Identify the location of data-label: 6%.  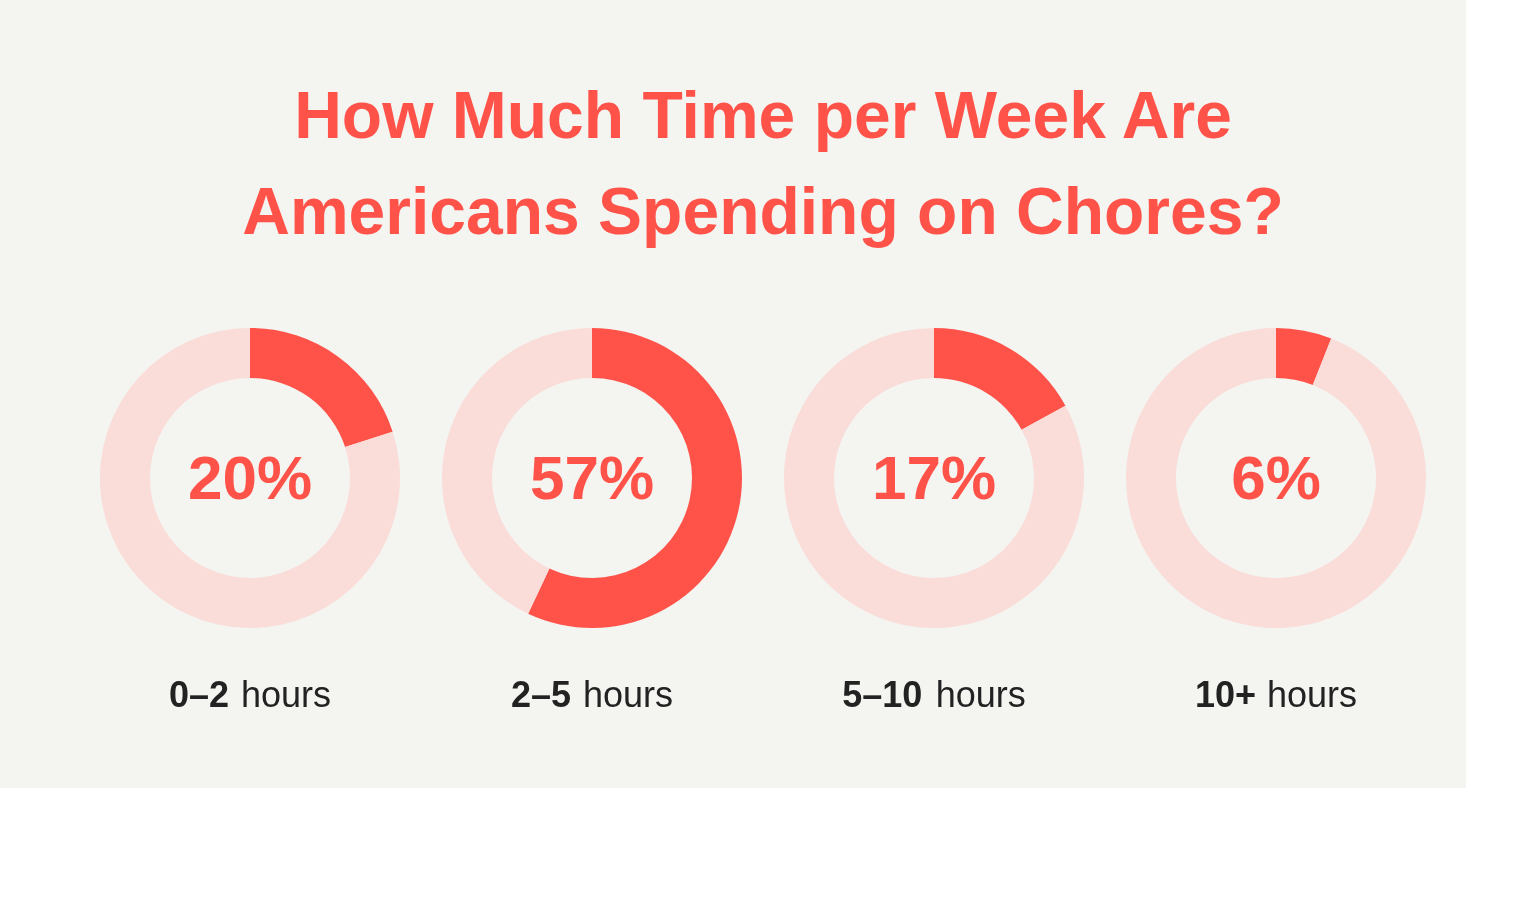
(1276, 477).